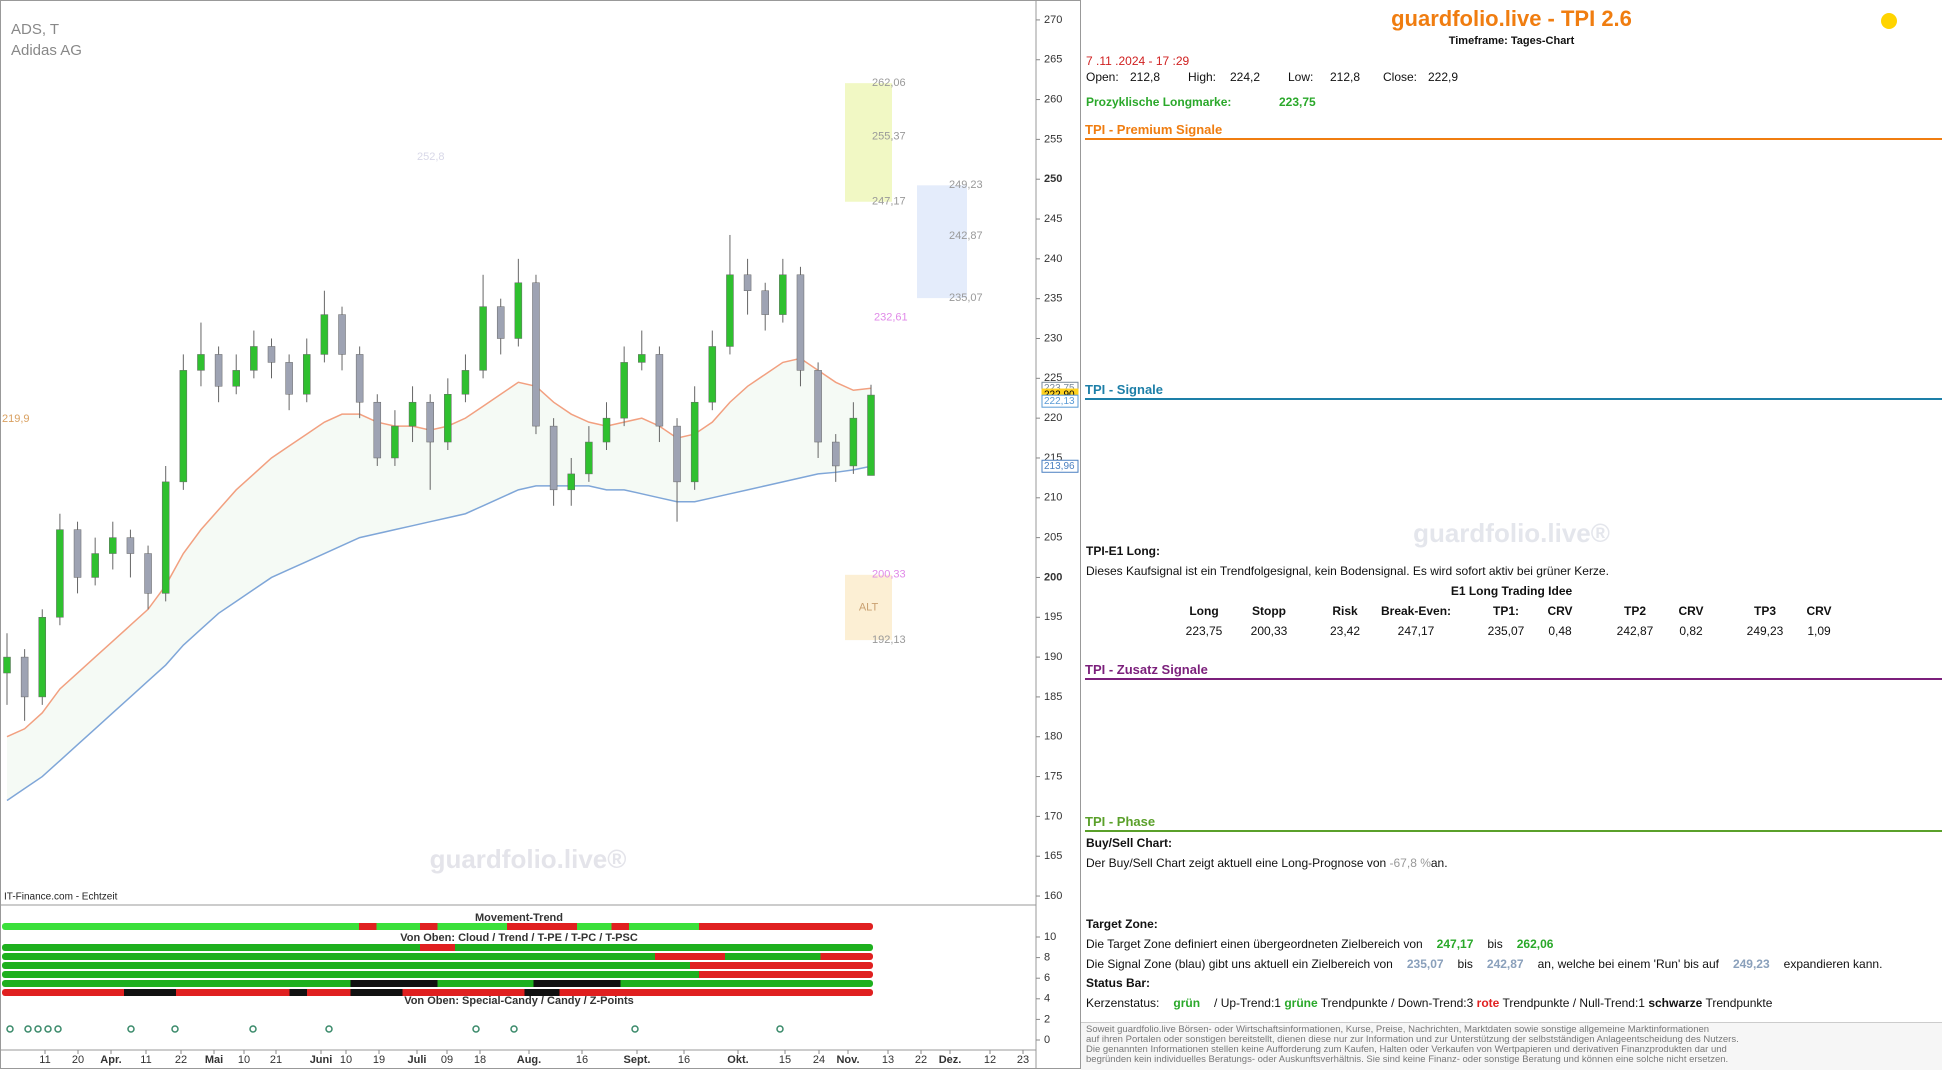 The image size is (1942, 1070). I want to click on x-tick-label: 20, so click(78, 1060).